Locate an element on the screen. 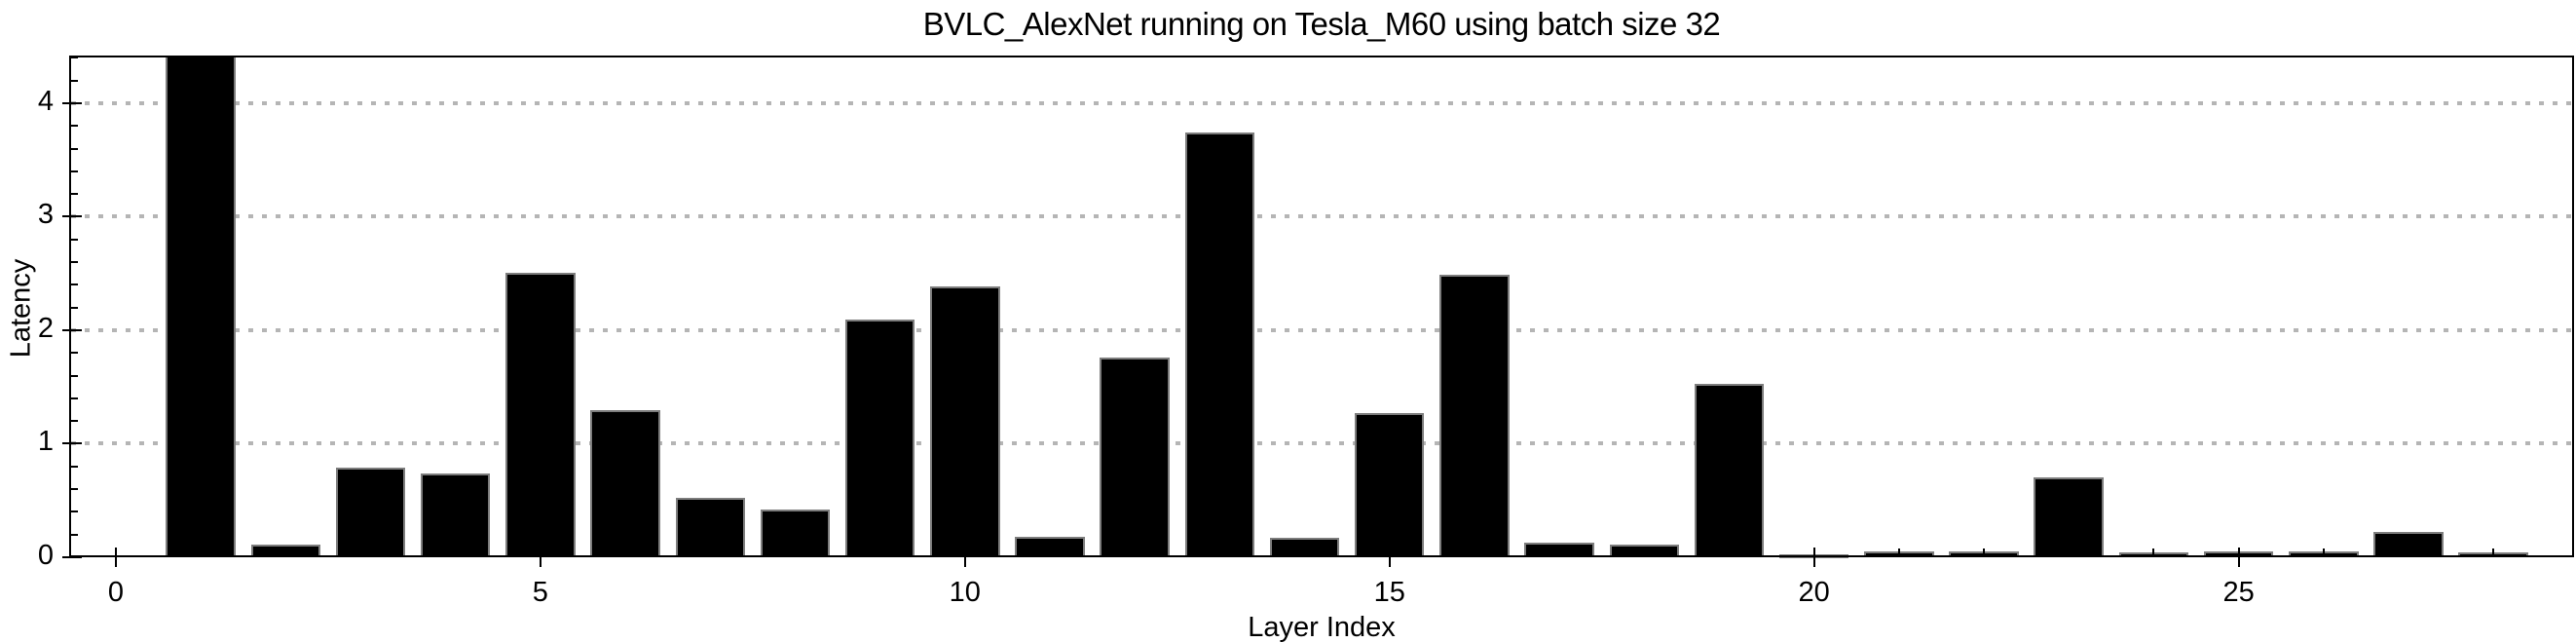 The width and height of the screenshot is (2576, 643). x-tick-label: 20 is located at coordinates (1814, 592).